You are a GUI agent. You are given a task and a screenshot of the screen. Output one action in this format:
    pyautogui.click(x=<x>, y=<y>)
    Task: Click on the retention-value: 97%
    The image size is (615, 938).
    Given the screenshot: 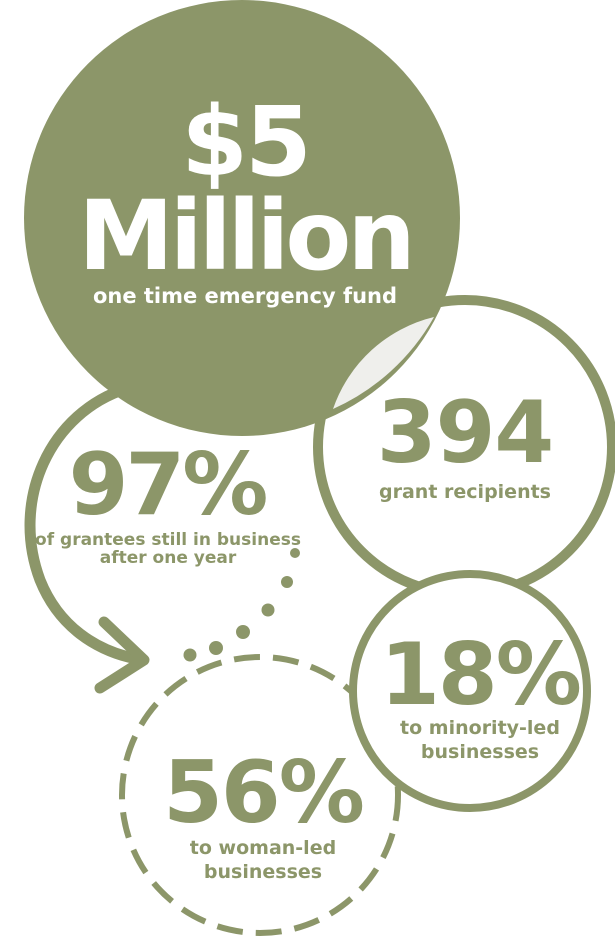 What is the action you would take?
    pyautogui.click(x=168, y=485)
    